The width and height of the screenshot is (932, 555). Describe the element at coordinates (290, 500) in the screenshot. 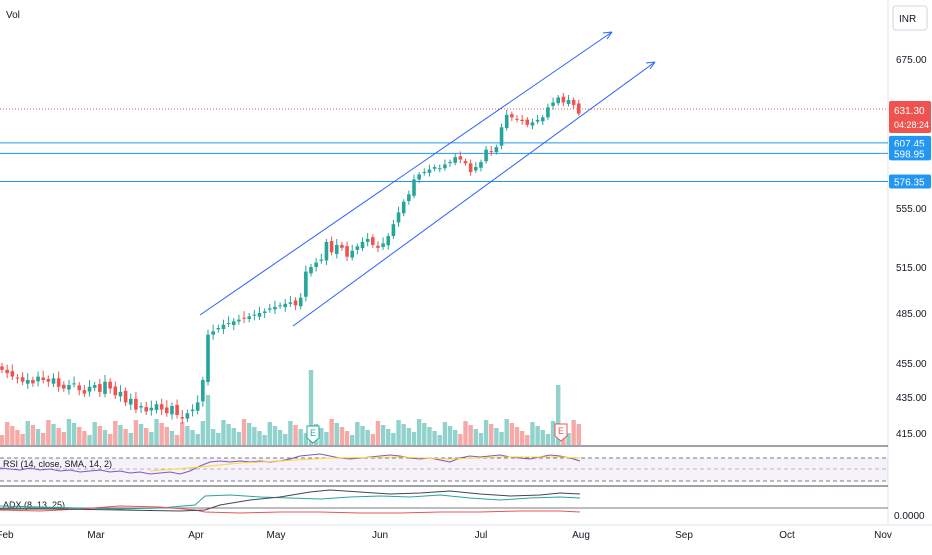

I see `adx-line` at that location.